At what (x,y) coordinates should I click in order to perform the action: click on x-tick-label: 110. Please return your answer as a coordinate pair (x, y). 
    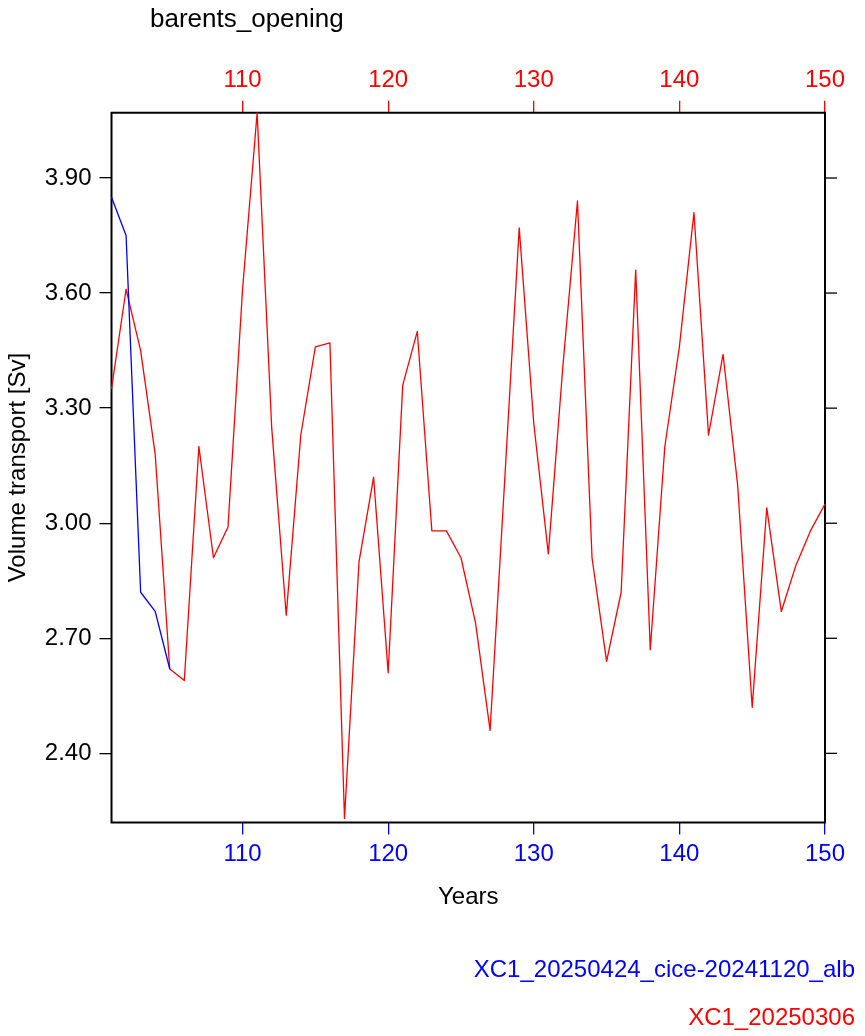
    Looking at the image, I should click on (242, 853).